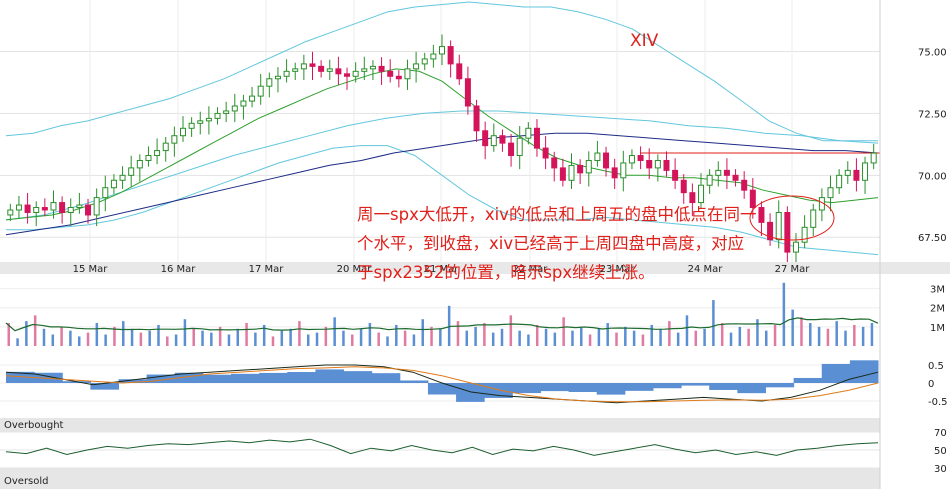 This screenshot has width=950, height=489. I want to click on macd-line, so click(442, 384).